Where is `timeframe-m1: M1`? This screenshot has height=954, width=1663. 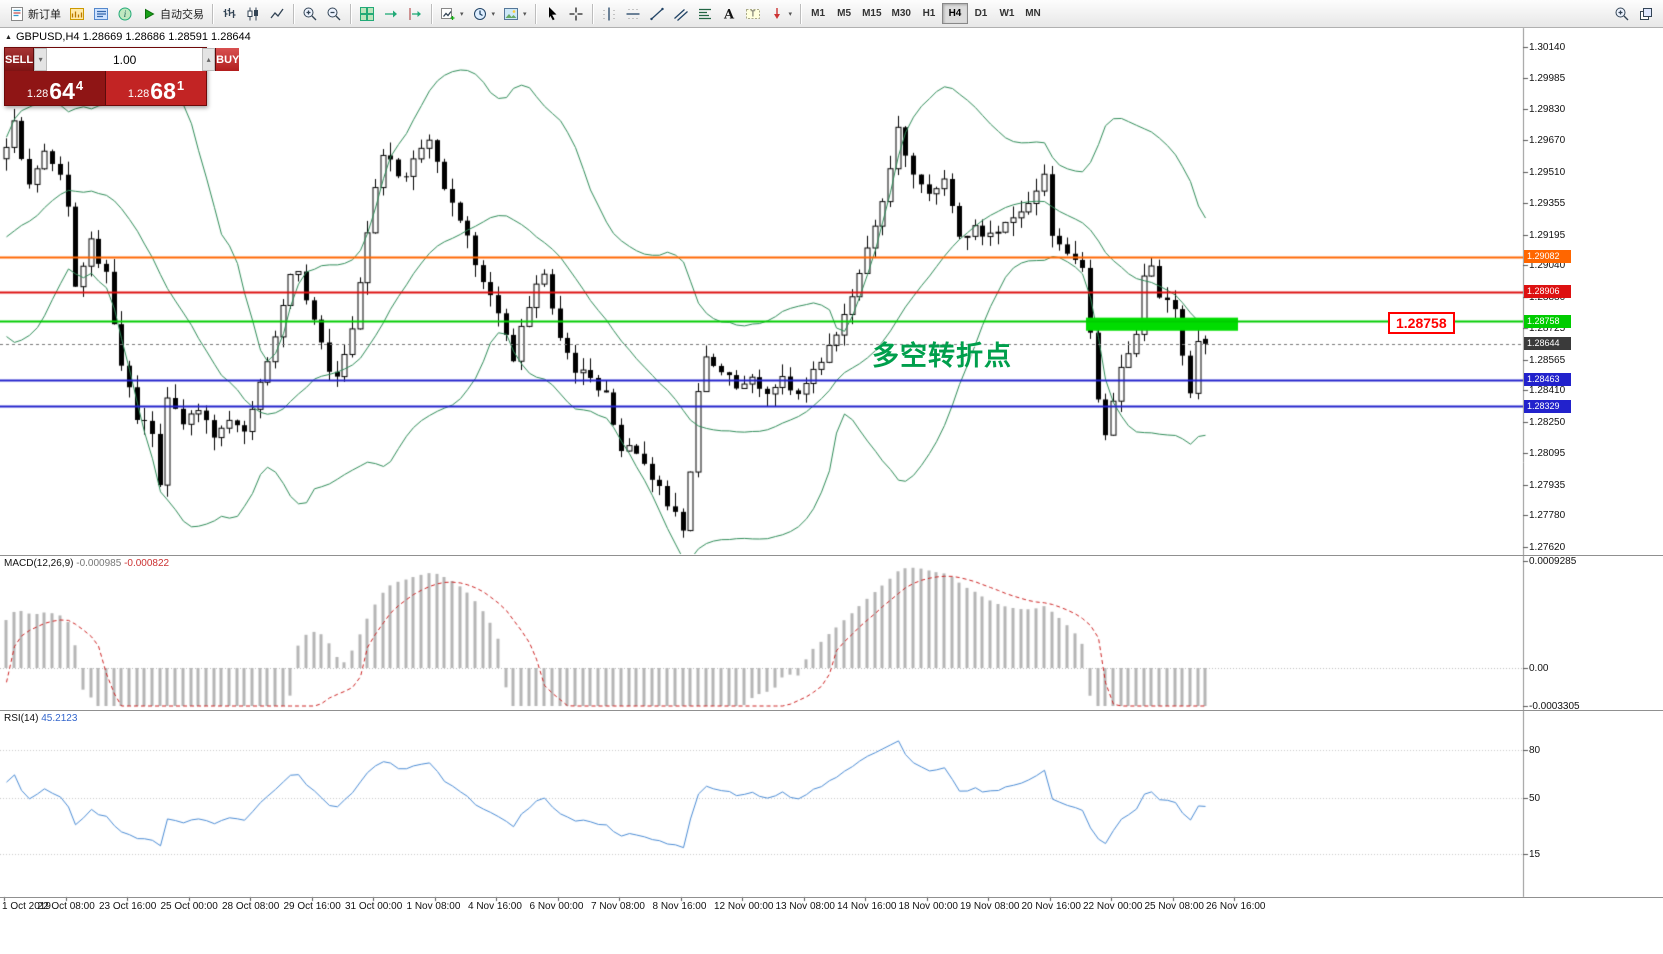 timeframe-m1: M1 is located at coordinates (818, 13).